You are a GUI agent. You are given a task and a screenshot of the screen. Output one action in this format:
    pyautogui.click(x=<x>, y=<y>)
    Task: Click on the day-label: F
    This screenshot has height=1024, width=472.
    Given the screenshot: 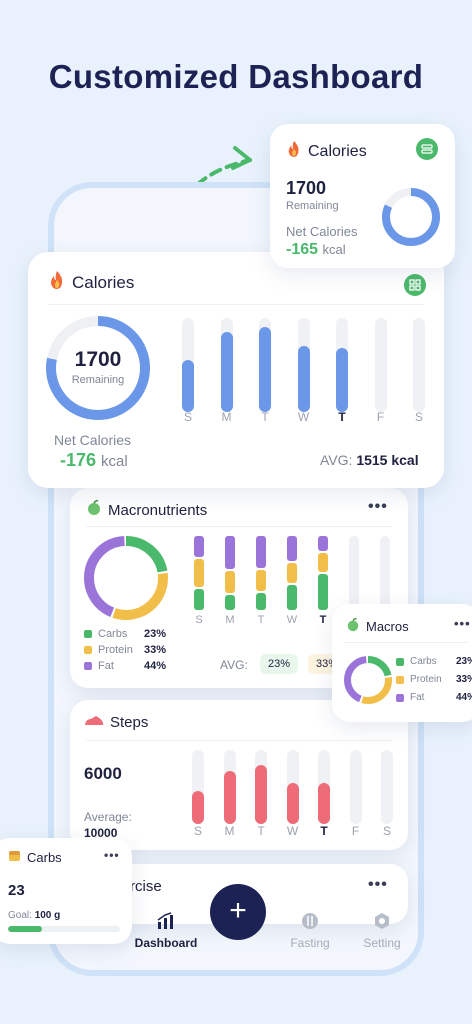 What is the action you would take?
    pyautogui.click(x=380, y=417)
    